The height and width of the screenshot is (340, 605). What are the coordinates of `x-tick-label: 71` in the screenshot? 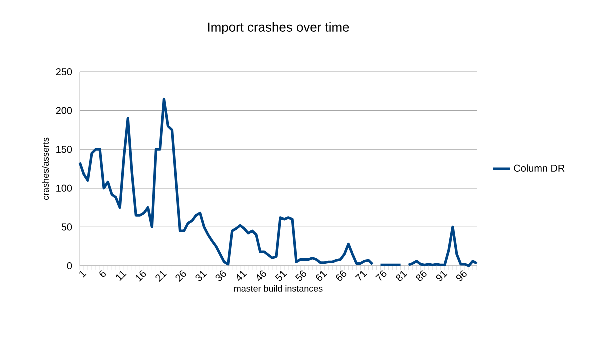 It's located at (361, 276).